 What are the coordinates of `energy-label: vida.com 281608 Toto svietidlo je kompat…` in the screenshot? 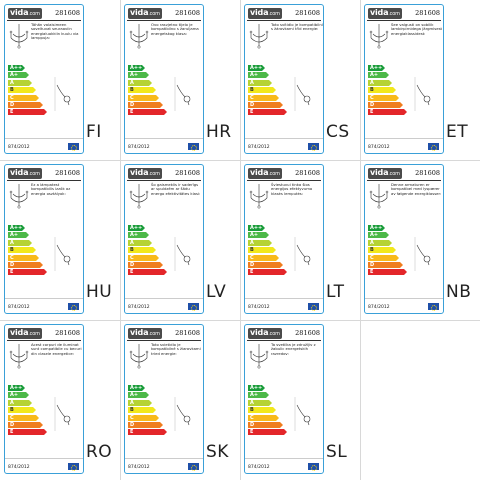 It's located at (164, 399).